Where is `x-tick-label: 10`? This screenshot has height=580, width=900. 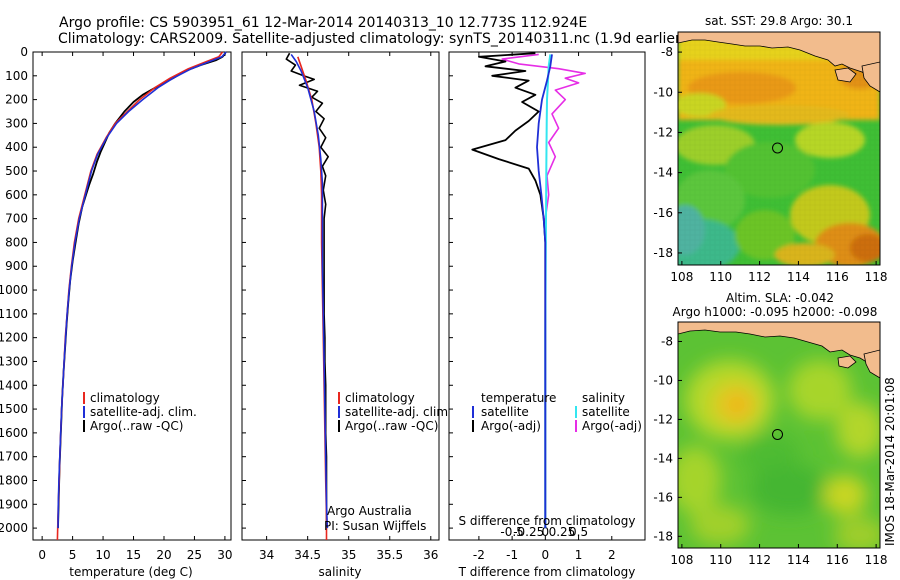 x-tick-label: 10 is located at coordinates (102, 555).